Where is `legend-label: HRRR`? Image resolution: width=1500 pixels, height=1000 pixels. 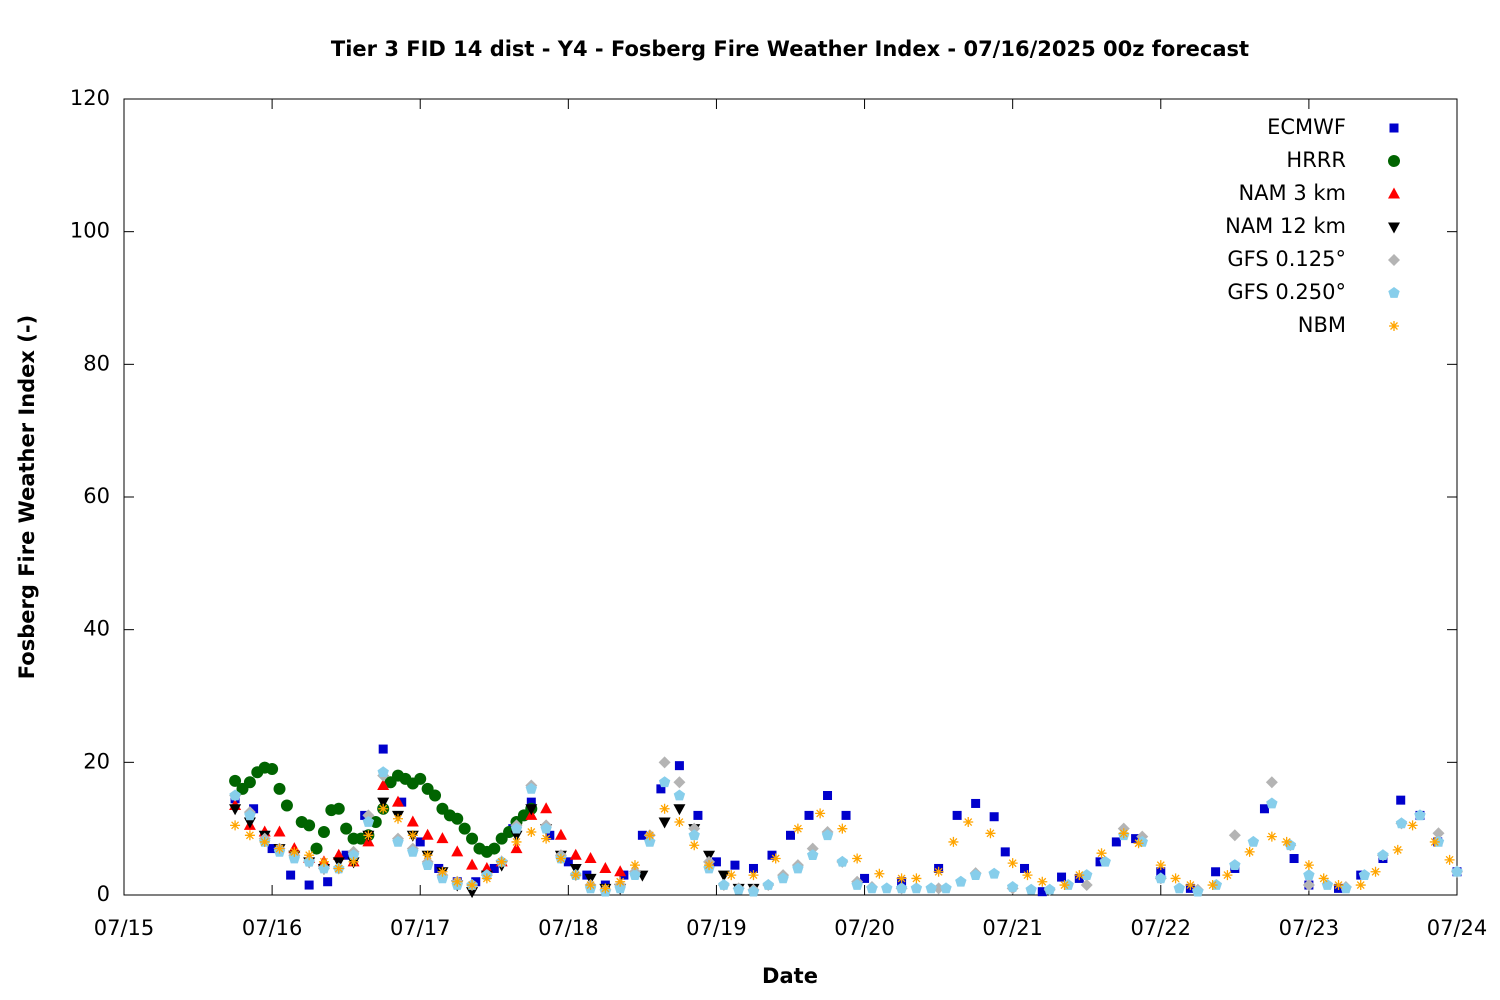
legend-label: HRRR is located at coordinates (1316, 160).